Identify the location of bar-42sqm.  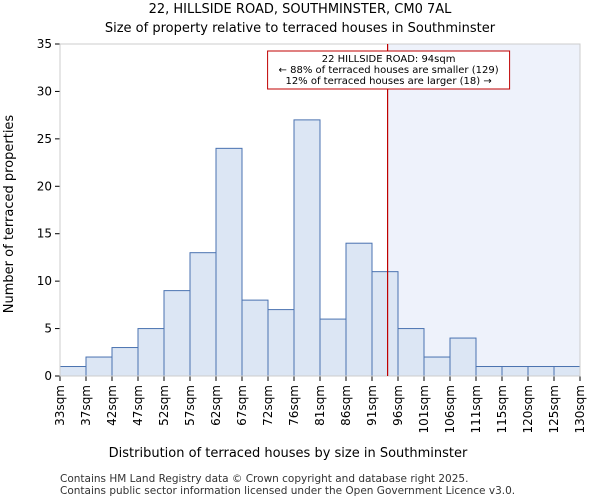
(125, 362).